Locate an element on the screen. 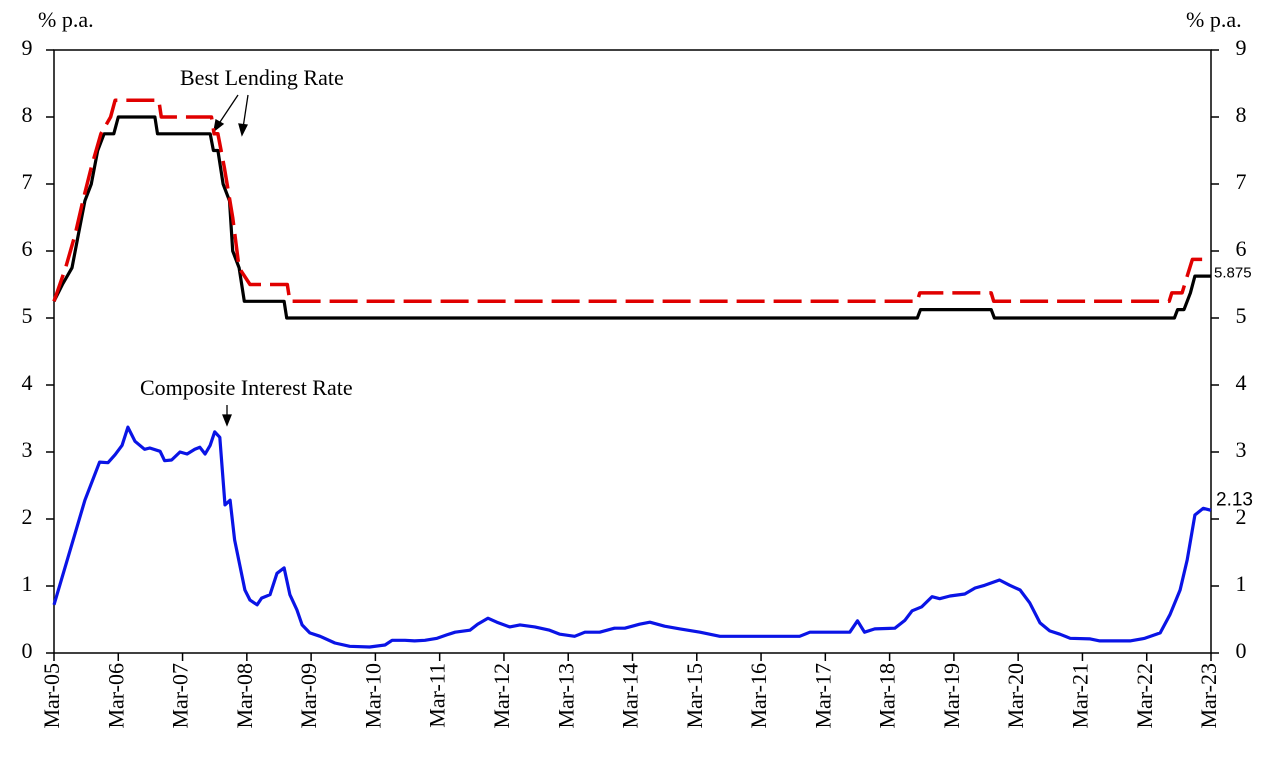 Image resolution: width=1282 pixels, height=765 pixels. y2-axis-label: % p.a. is located at coordinates (1214, 19).